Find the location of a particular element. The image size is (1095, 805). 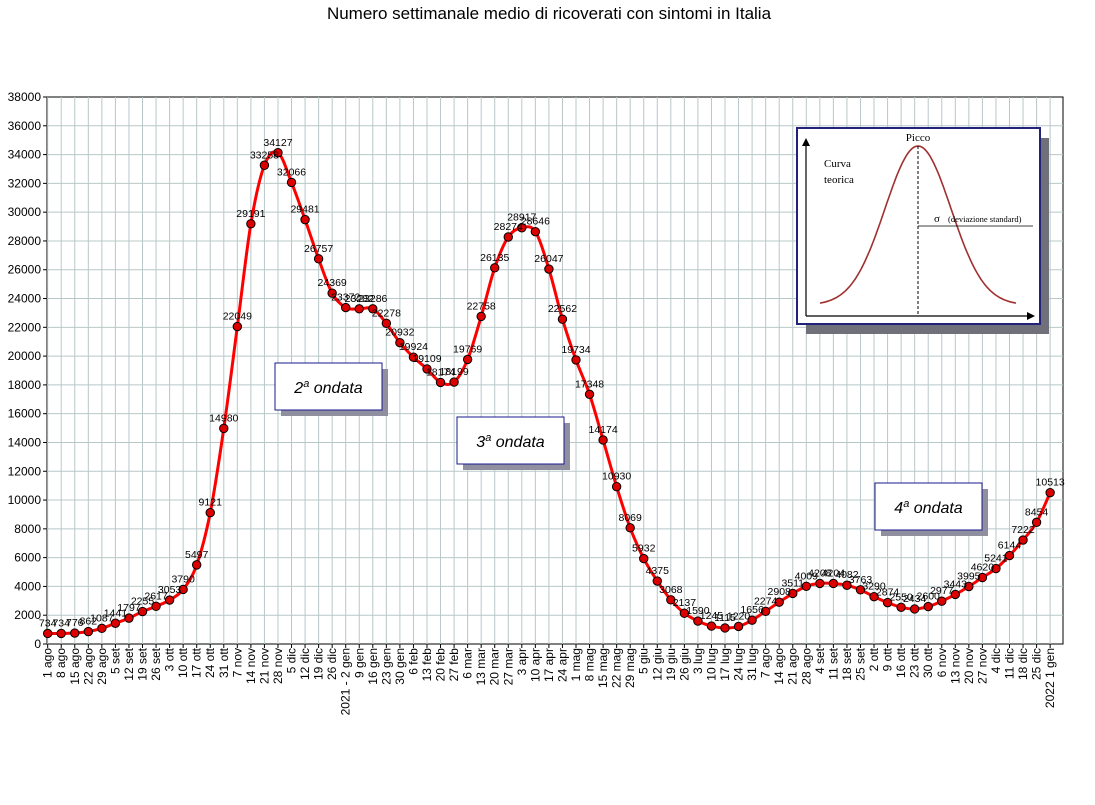

y-tick-label: 38000 is located at coordinates (25, 97).